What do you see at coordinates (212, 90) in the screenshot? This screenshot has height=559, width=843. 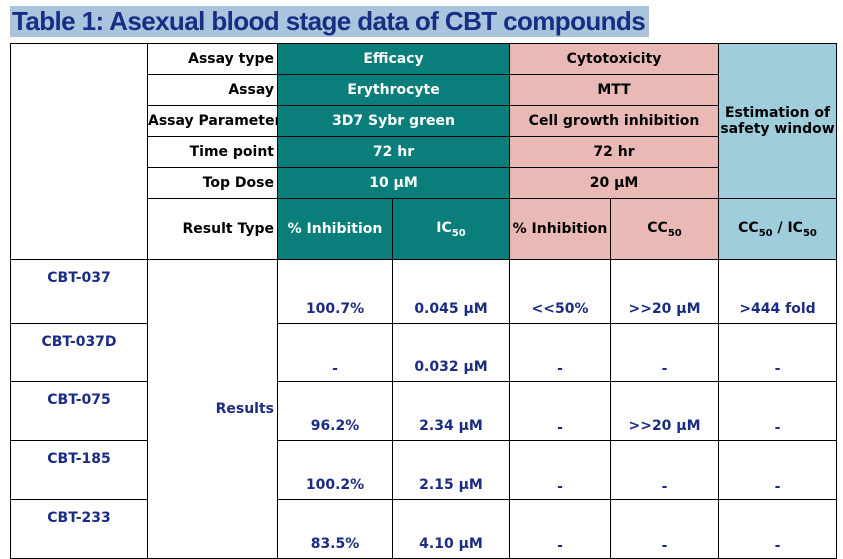 I see `label-assay: Assay` at bounding box center [212, 90].